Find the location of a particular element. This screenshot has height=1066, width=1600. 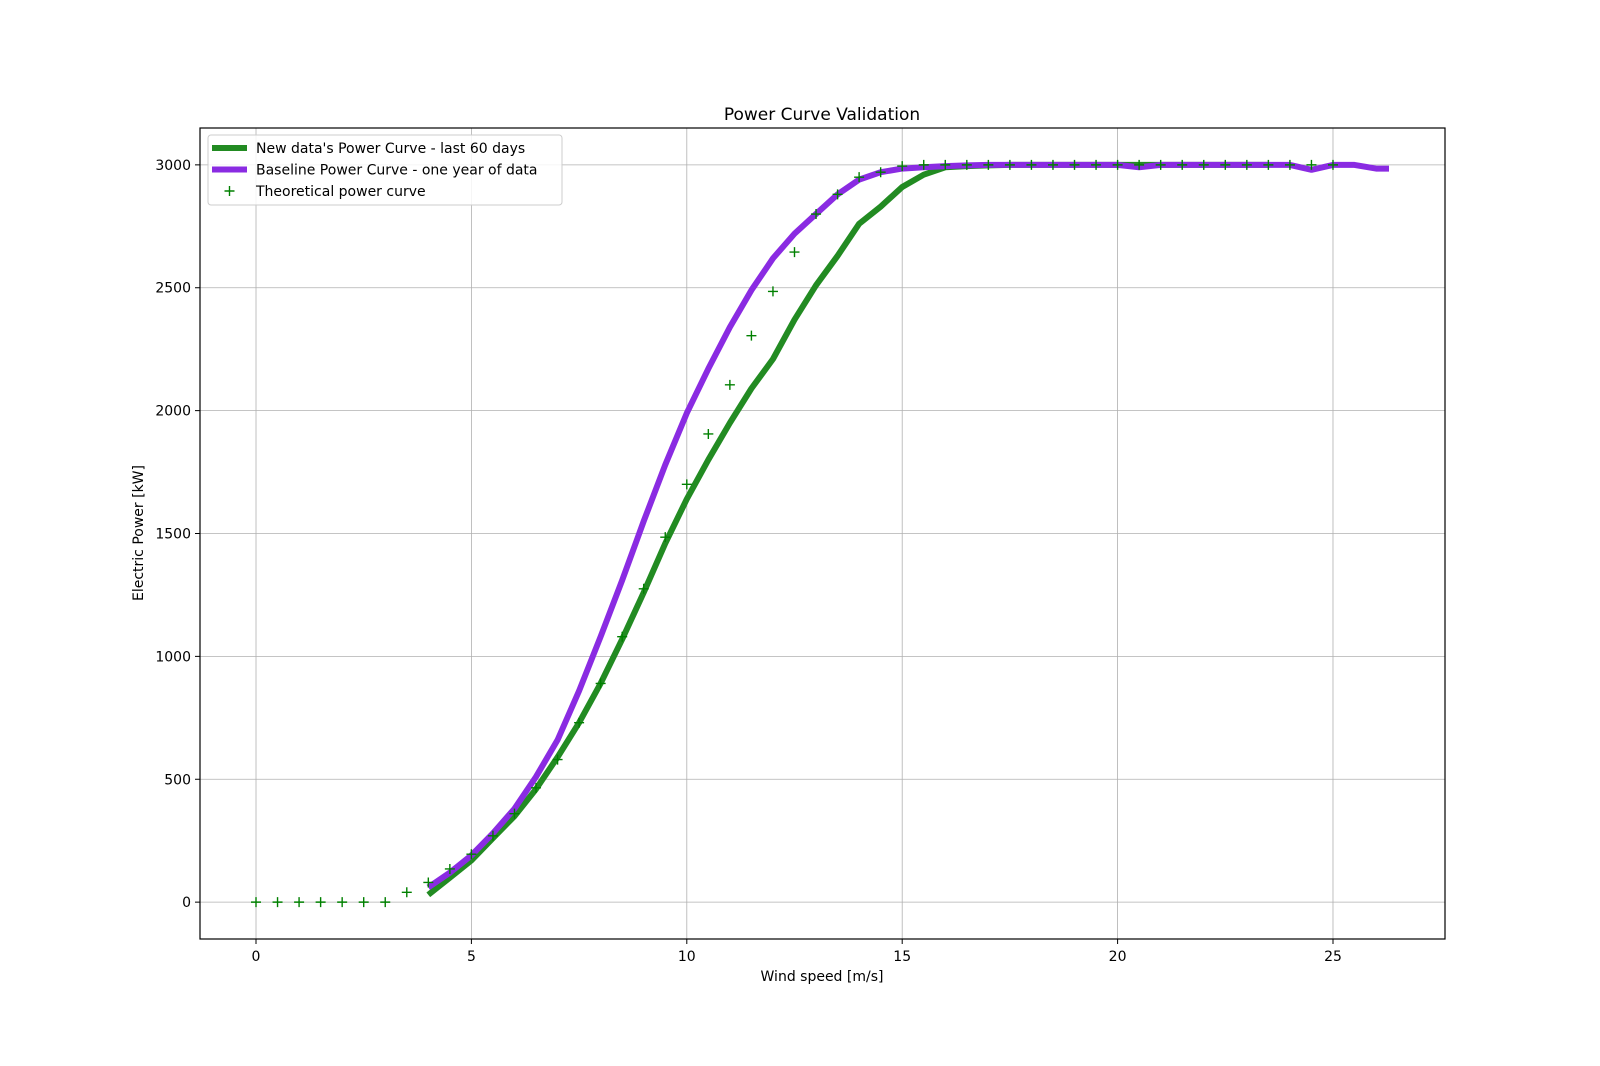

x-tick-label: 10 is located at coordinates (687, 957).